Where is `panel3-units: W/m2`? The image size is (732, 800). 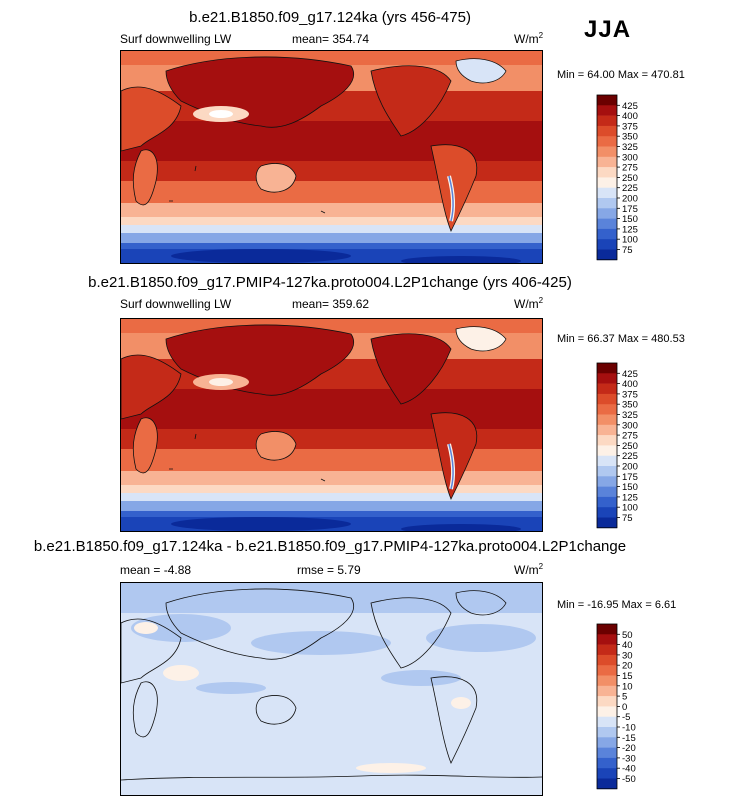
panel3-units: W/m2 is located at coordinates (528, 569).